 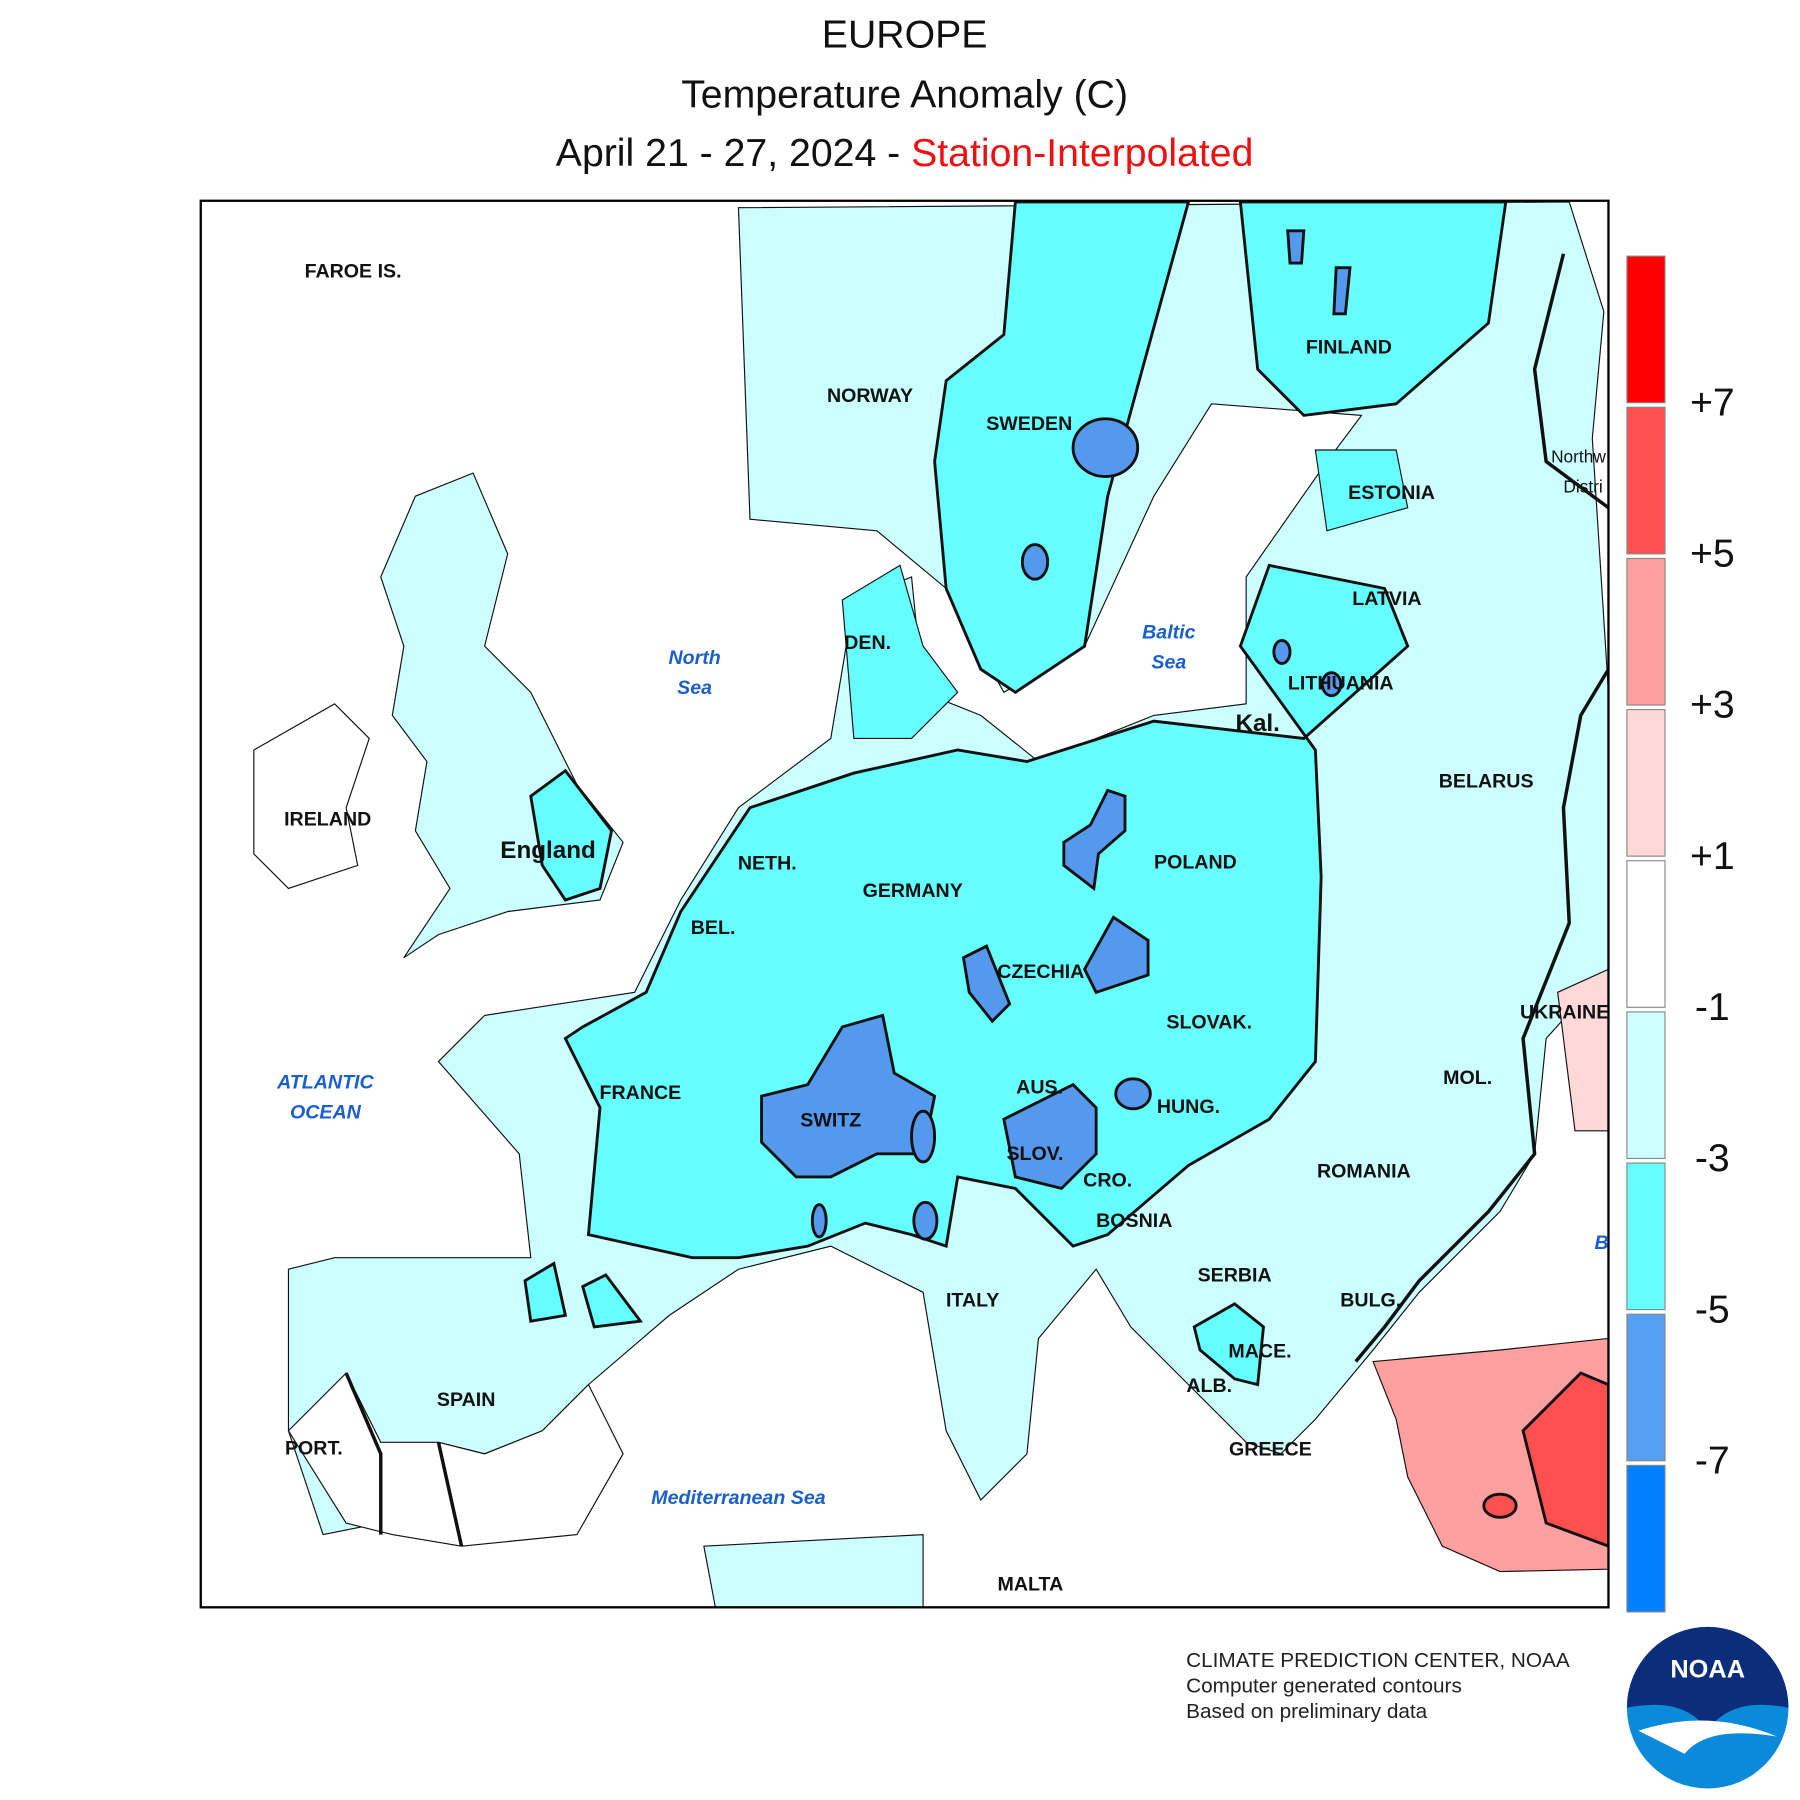 What do you see at coordinates (455, 1459) in the screenshot?
I see `land-white-south` at bounding box center [455, 1459].